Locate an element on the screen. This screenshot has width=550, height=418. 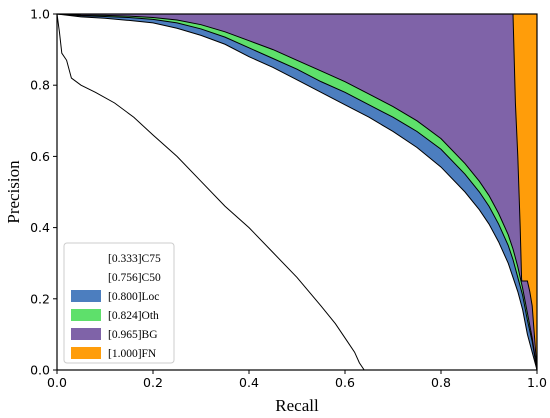
y-tick-label: 0.2 is located at coordinates (40, 298).